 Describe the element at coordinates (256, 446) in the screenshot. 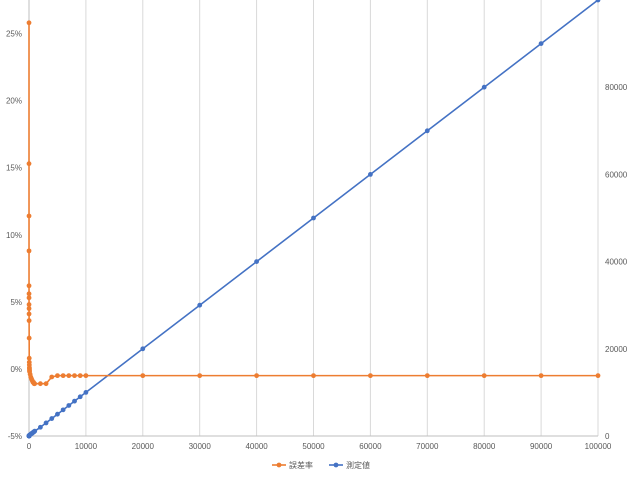

I see `x-tick-label: 40000` at that location.